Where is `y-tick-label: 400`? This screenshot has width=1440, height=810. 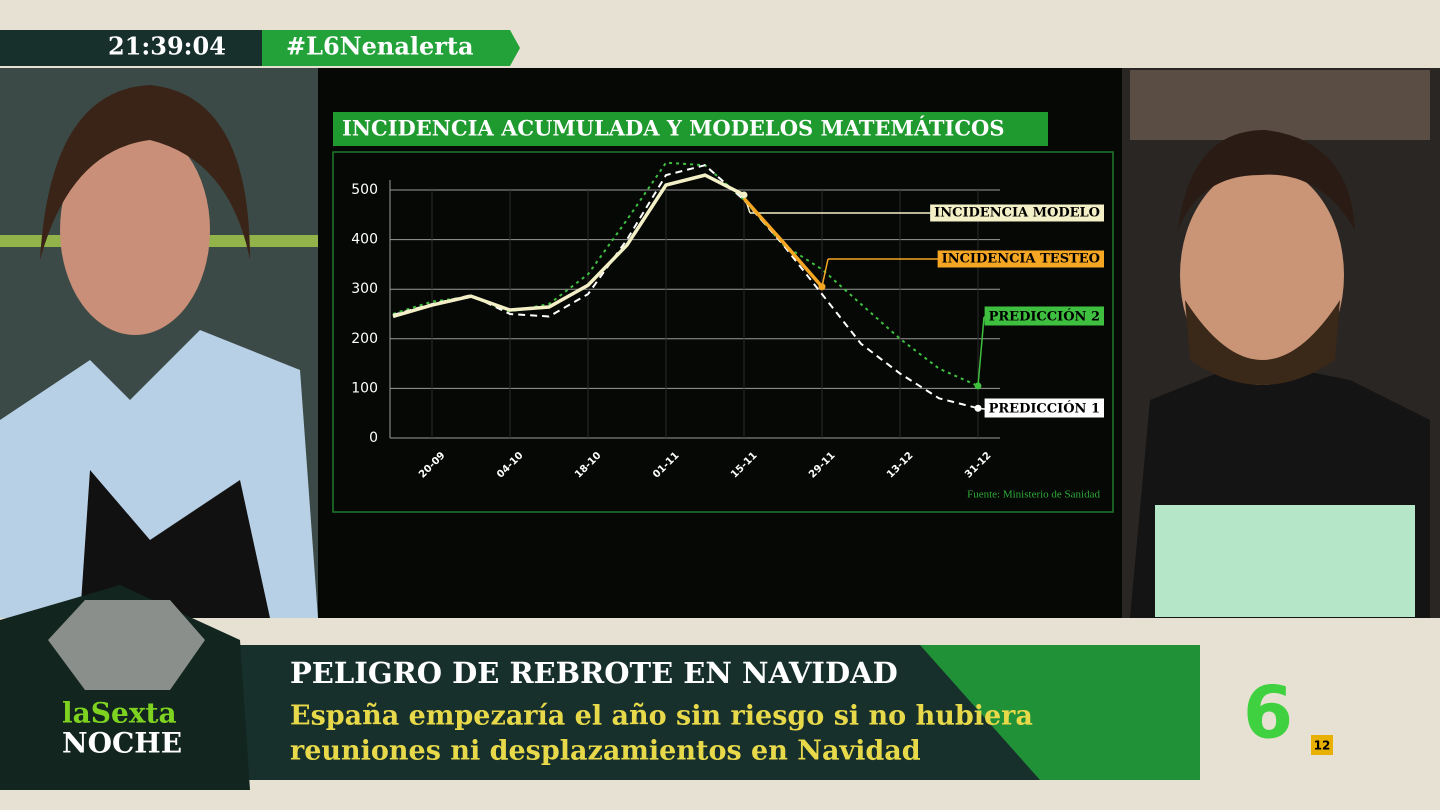
y-tick-label: 400 is located at coordinates (364, 240).